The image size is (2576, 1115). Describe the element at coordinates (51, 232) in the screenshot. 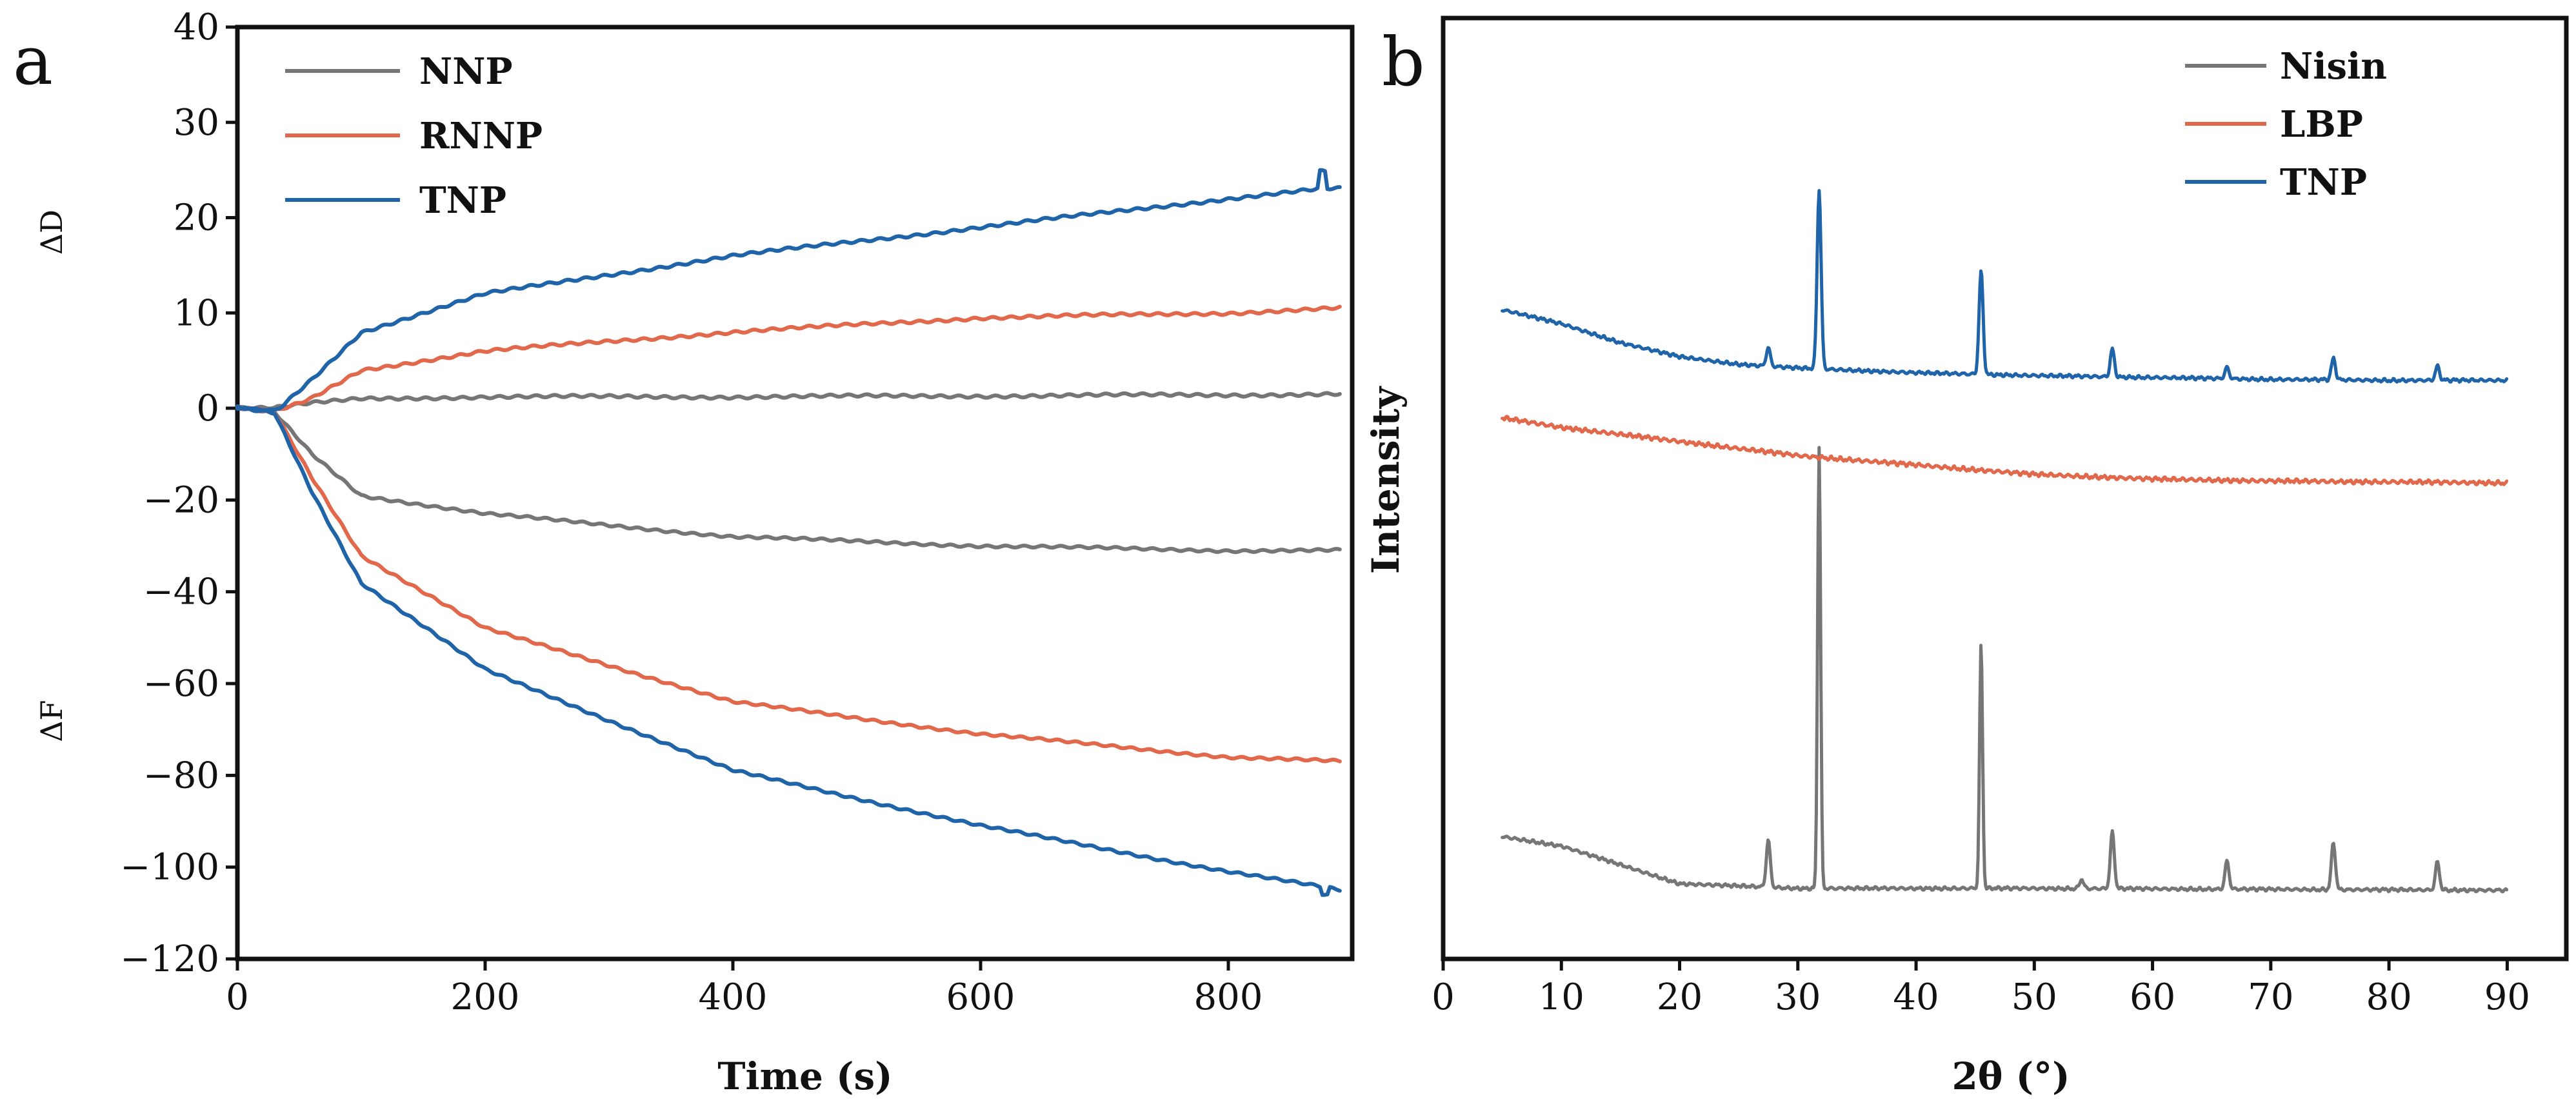

I see `panel-a-y-top-label: ΔD` at that location.